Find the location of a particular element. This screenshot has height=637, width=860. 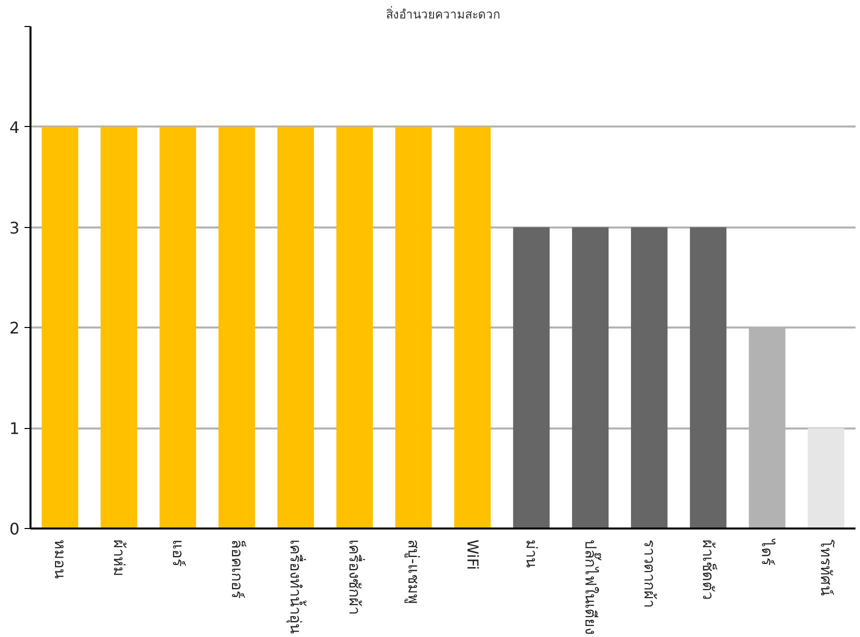

x-tick-label: ปลั๊กไฟในเตียง is located at coordinates (591, 587).